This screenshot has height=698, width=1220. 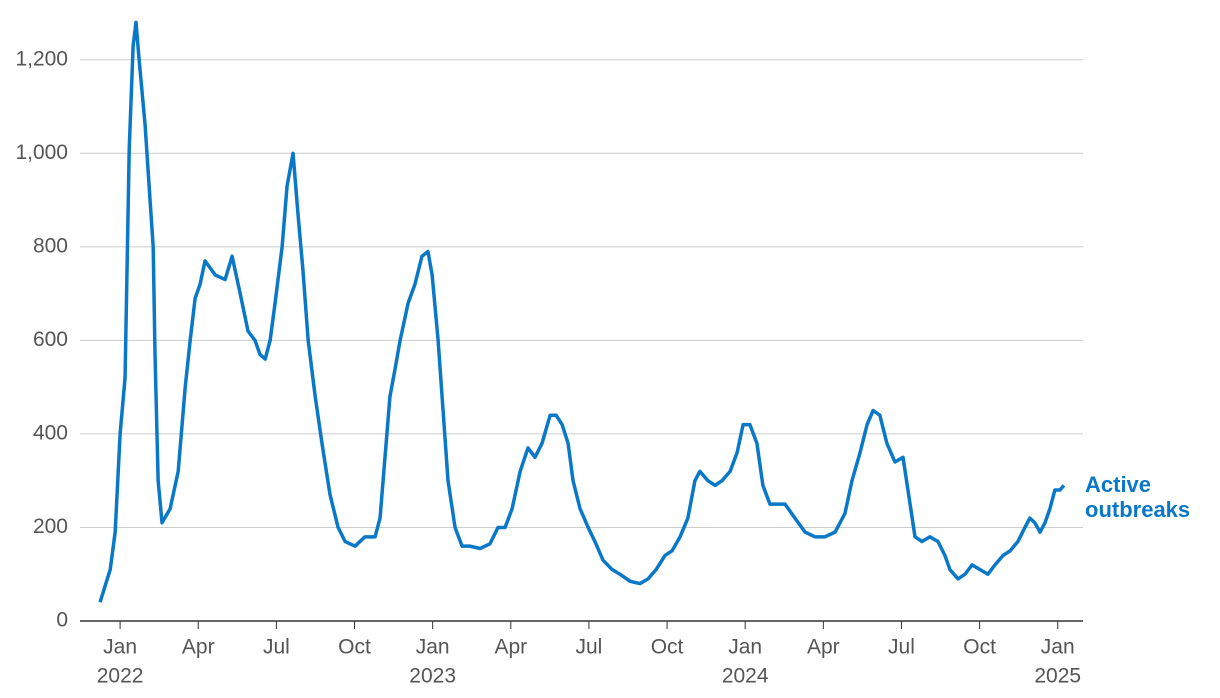 I want to click on y-tick-label: 800, so click(x=50, y=245).